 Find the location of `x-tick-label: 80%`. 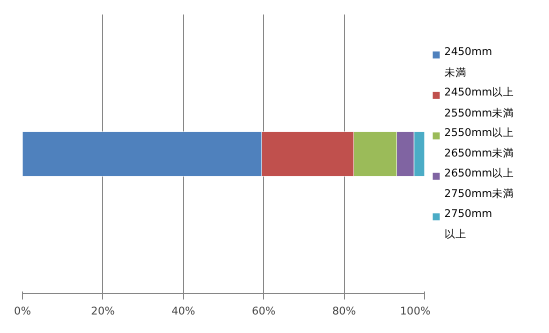

x-tick-label: 80% is located at coordinates (344, 311).